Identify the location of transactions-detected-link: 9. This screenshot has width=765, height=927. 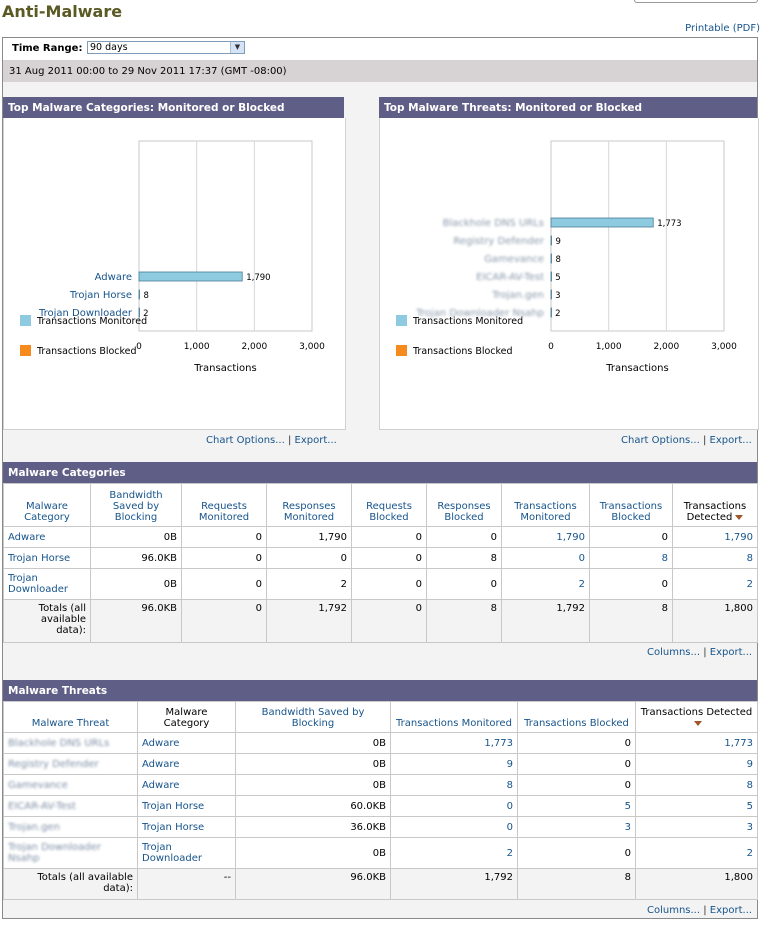
(749, 764).